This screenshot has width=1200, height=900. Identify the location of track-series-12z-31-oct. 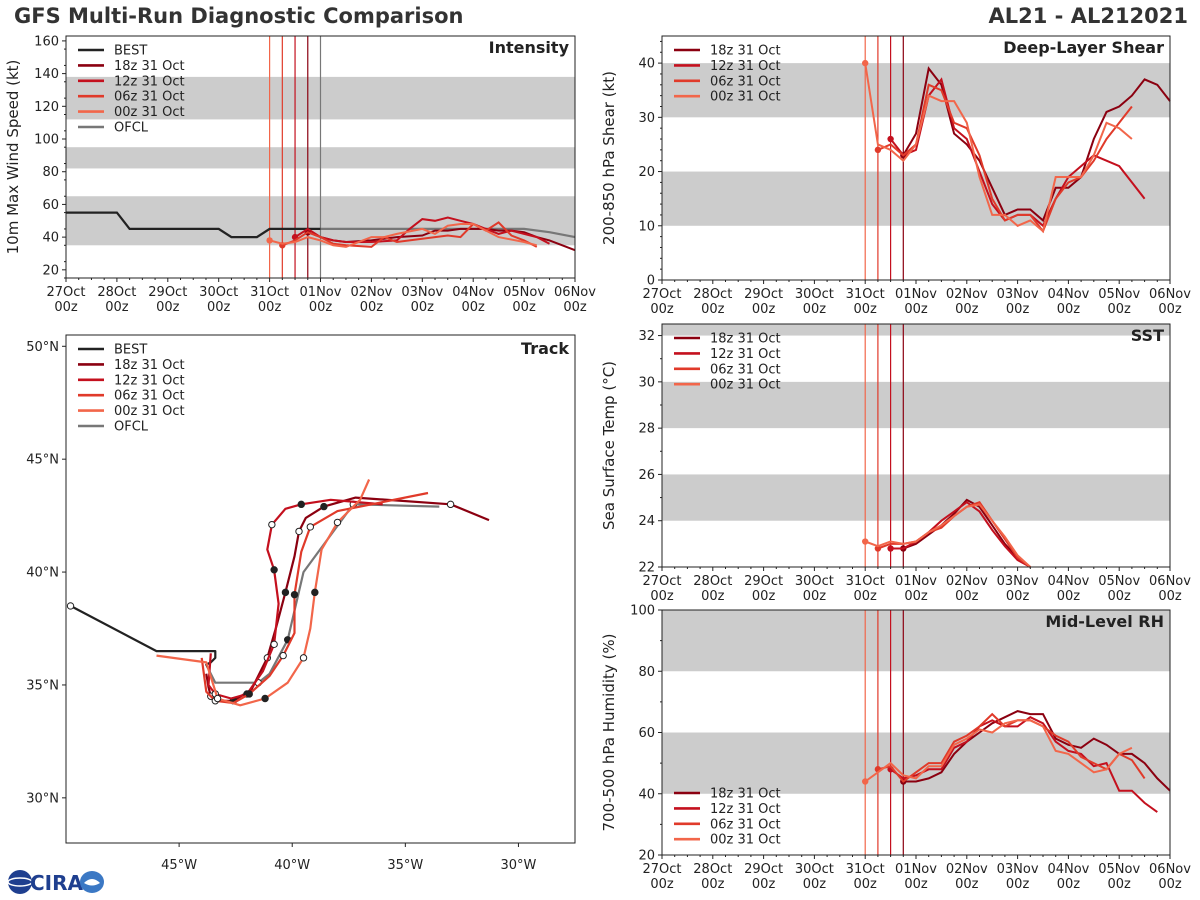
(295, 599).